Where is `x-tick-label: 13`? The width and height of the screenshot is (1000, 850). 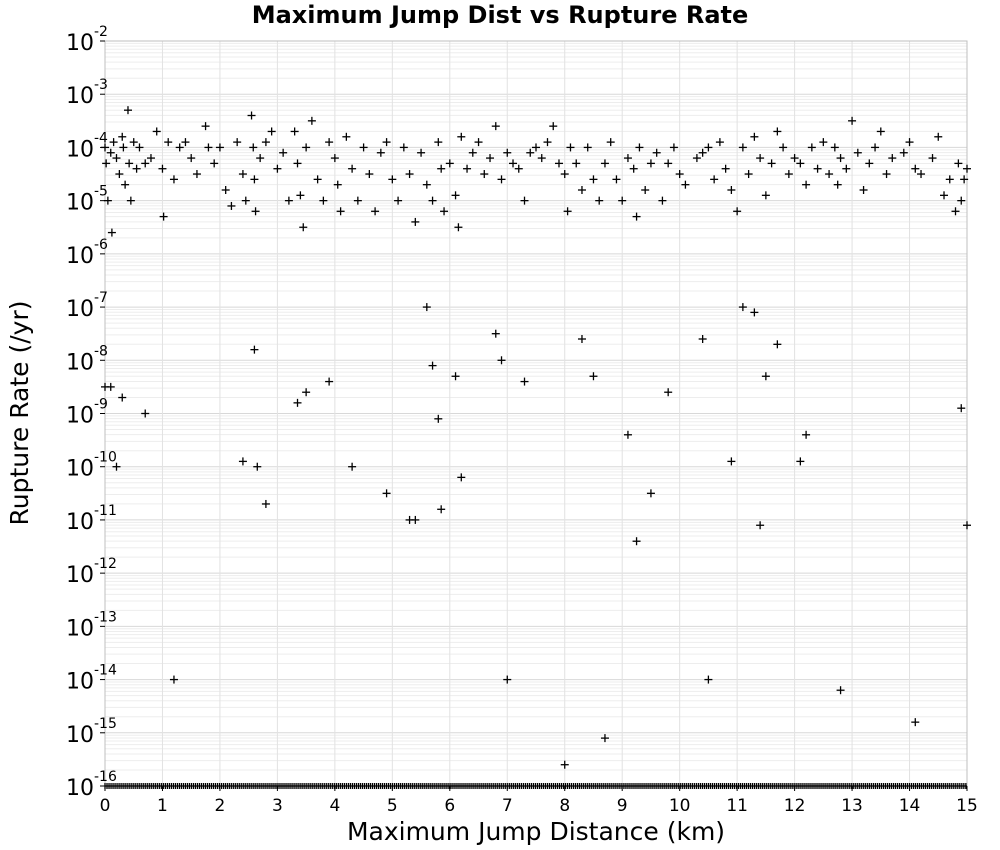 x-tick-label: 13 is located at coordinates (852, 806).